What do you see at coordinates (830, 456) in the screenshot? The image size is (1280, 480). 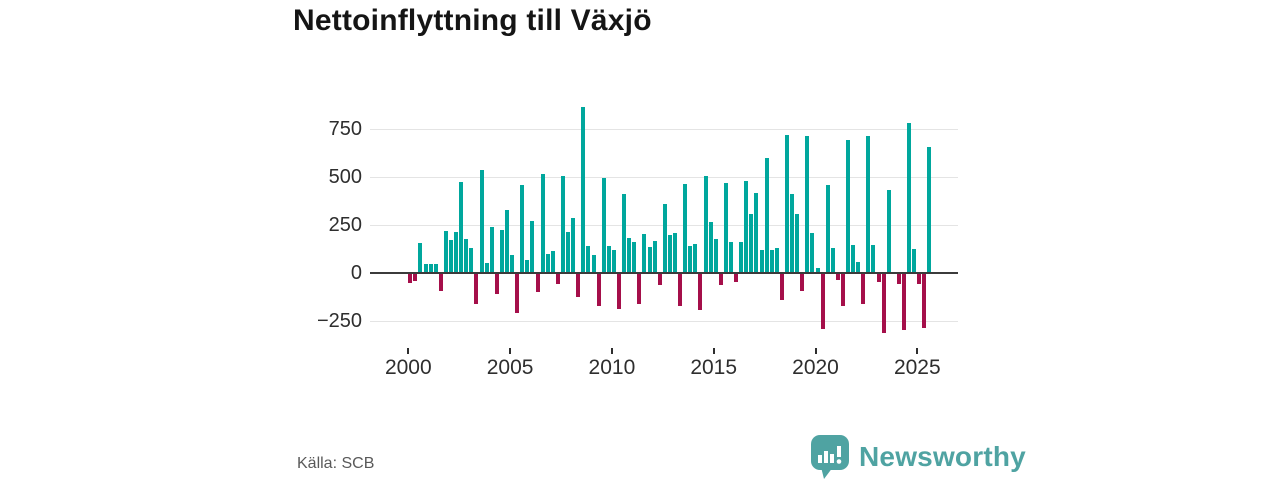 I see `speech-bubble-bar-chart-icon` at bounding box center [830, 456].